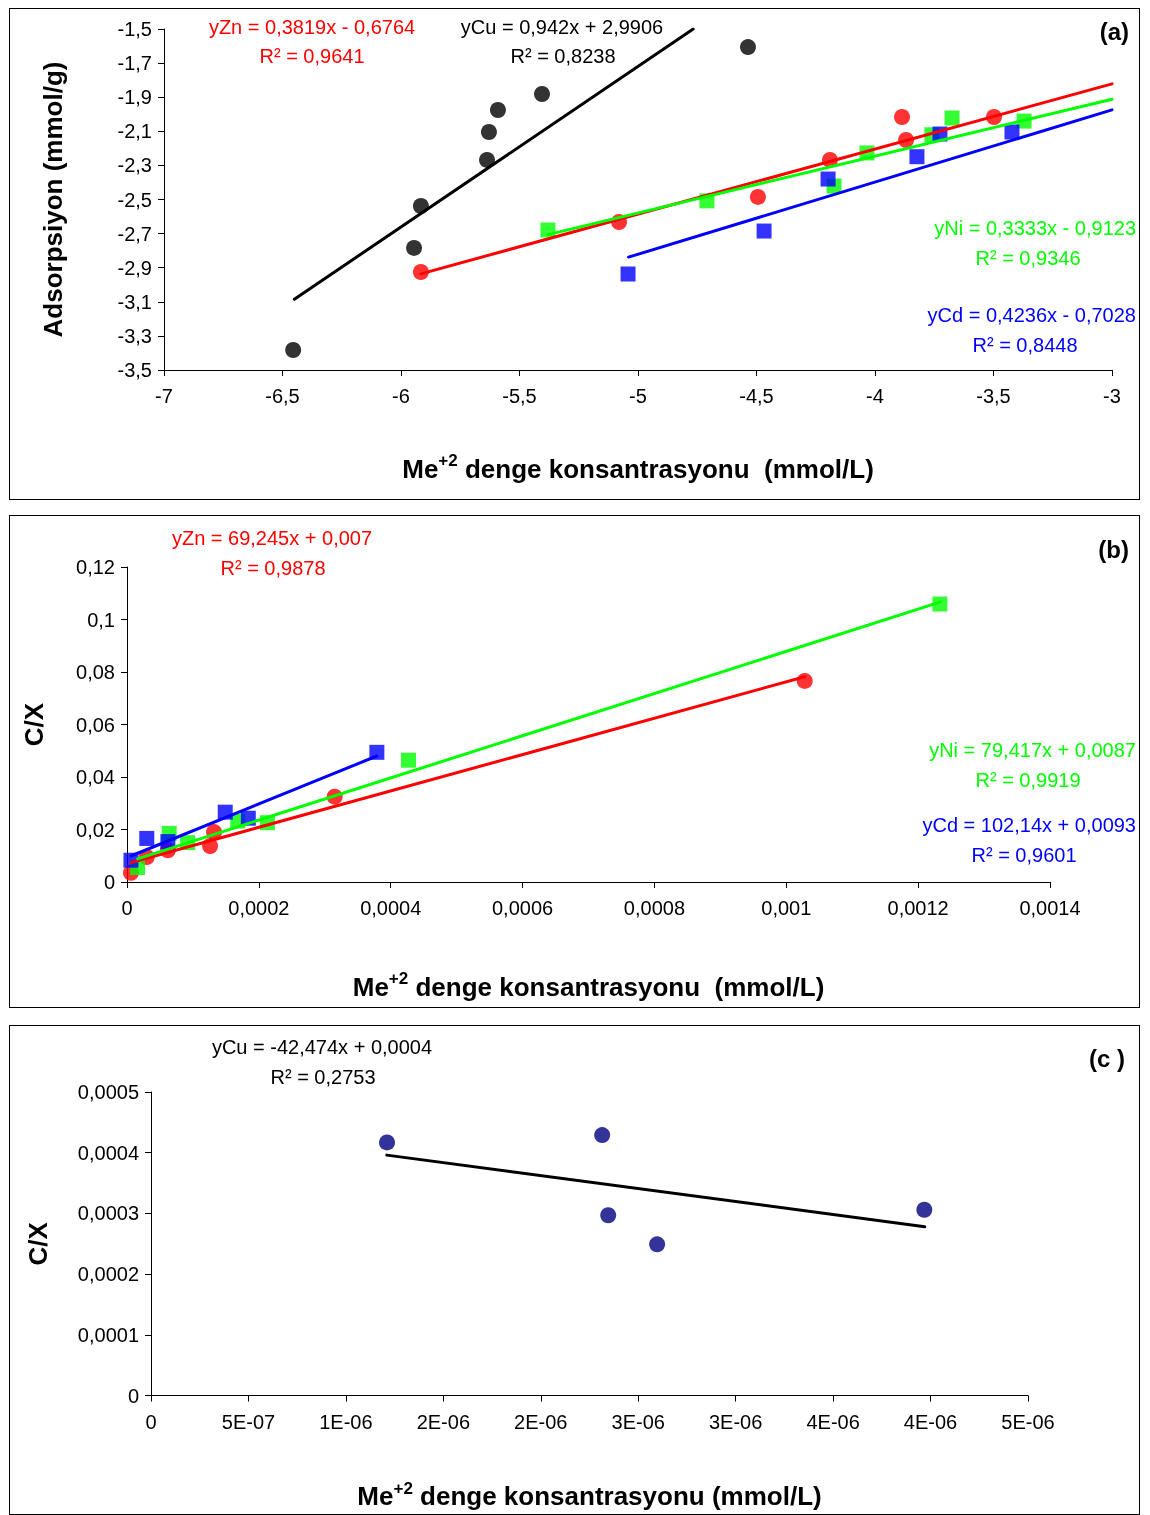 This screenshot has height=1515, width=1150. Describe the element at coordinates (108, 1274) in the screenshot. I see `y-tick-label: 0,0002` at that location.